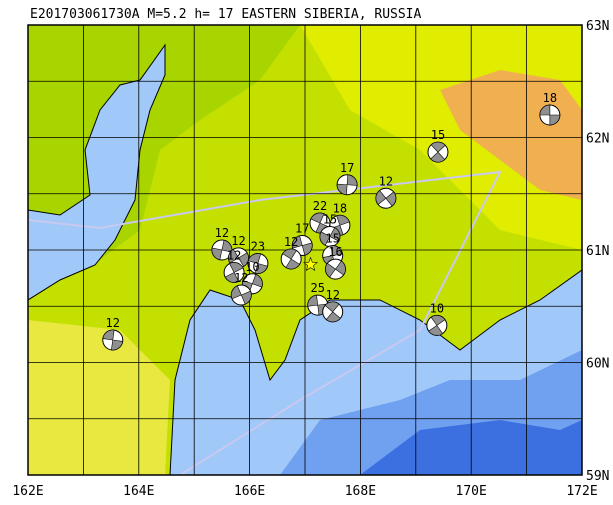 Image resolution: width=613 pixels, height=505 pixels. Describe the element at coordinates (597, 251) in the screenshot. I see `y-tick-label: 61N` at that location.